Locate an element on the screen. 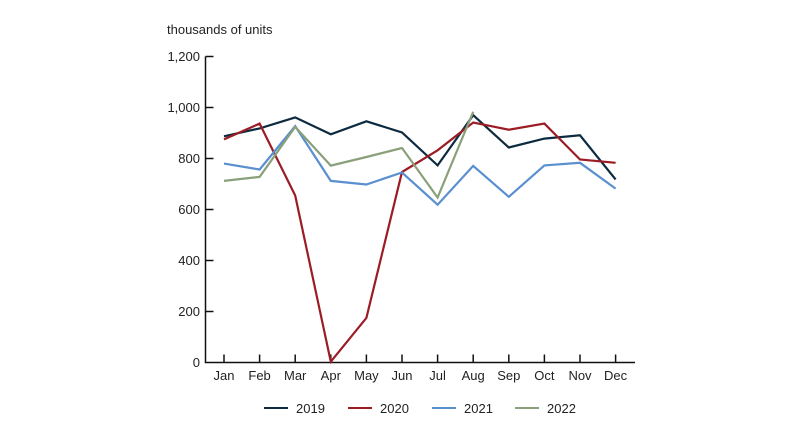 This screenshot has width=800, height=435. x-tick-label: Oct is located at coordinates (544, 375).